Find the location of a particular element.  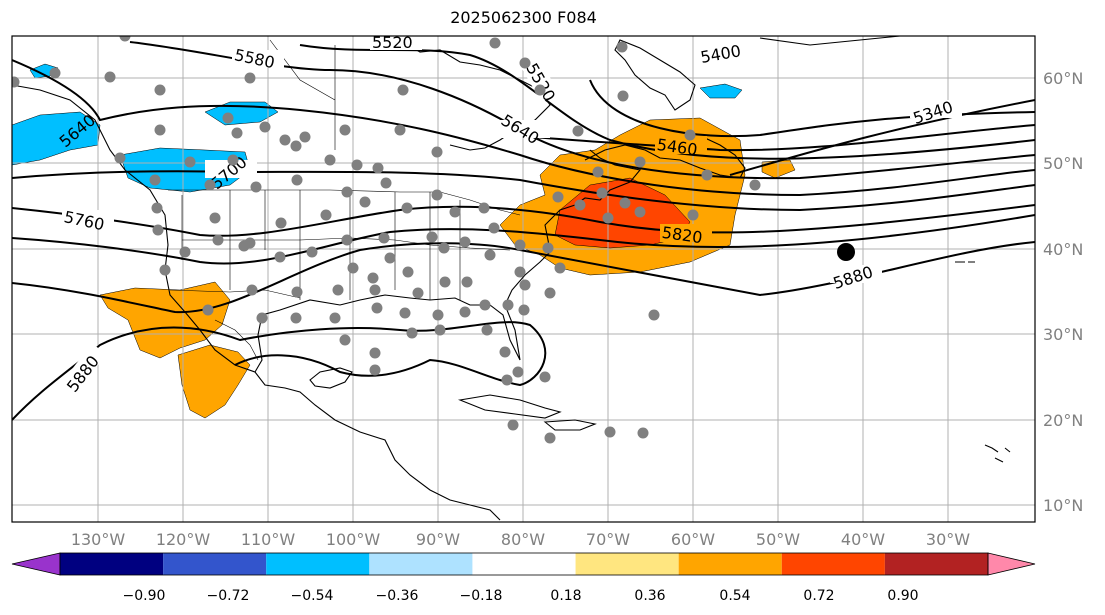

positive-anomaly-mexico-north is located at coordinates (165, 320).